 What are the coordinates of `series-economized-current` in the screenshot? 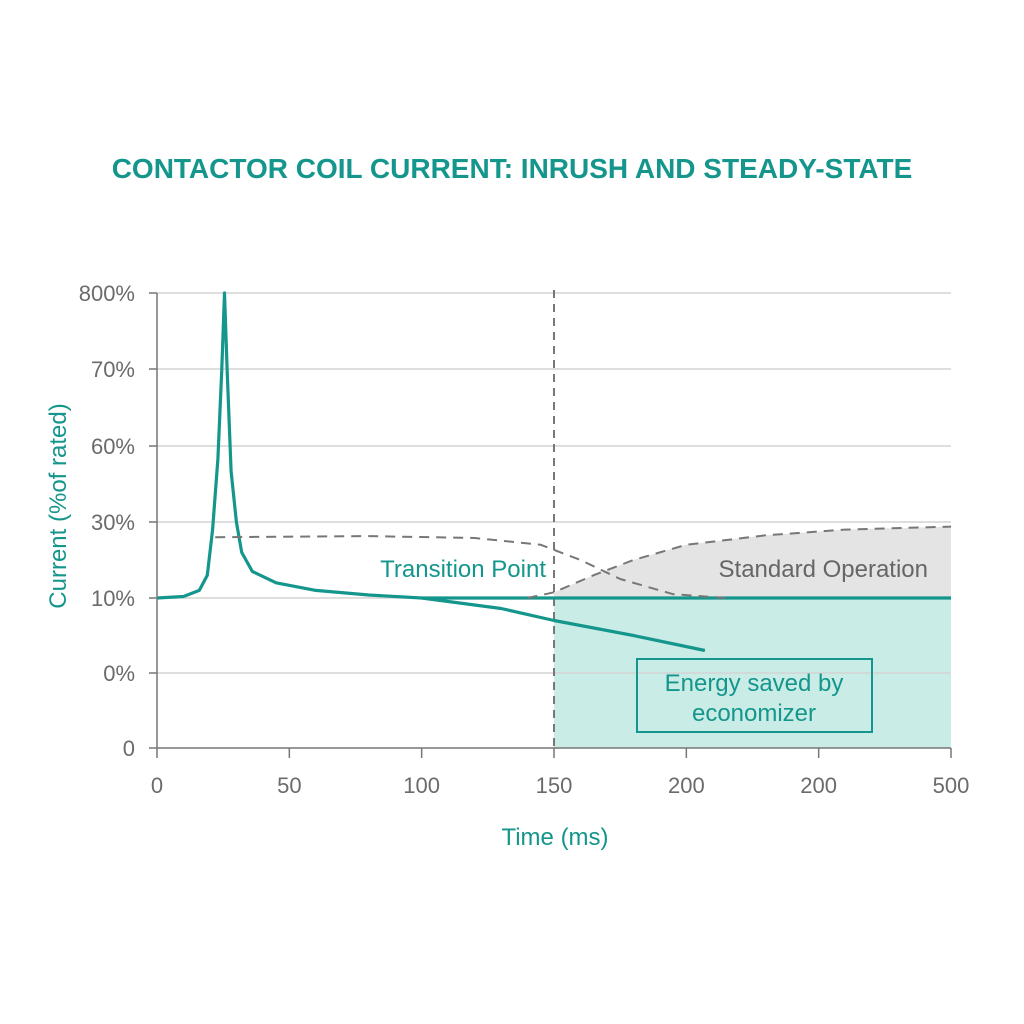 It's located at (563, 624).